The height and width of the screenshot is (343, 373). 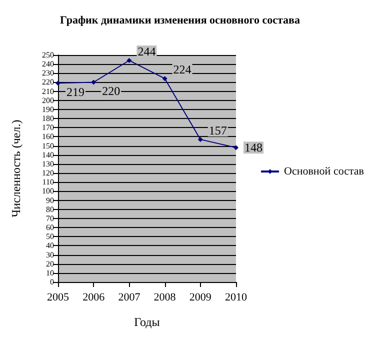 I want to click on y-tick-label: 120, so click(x=48, y=173).